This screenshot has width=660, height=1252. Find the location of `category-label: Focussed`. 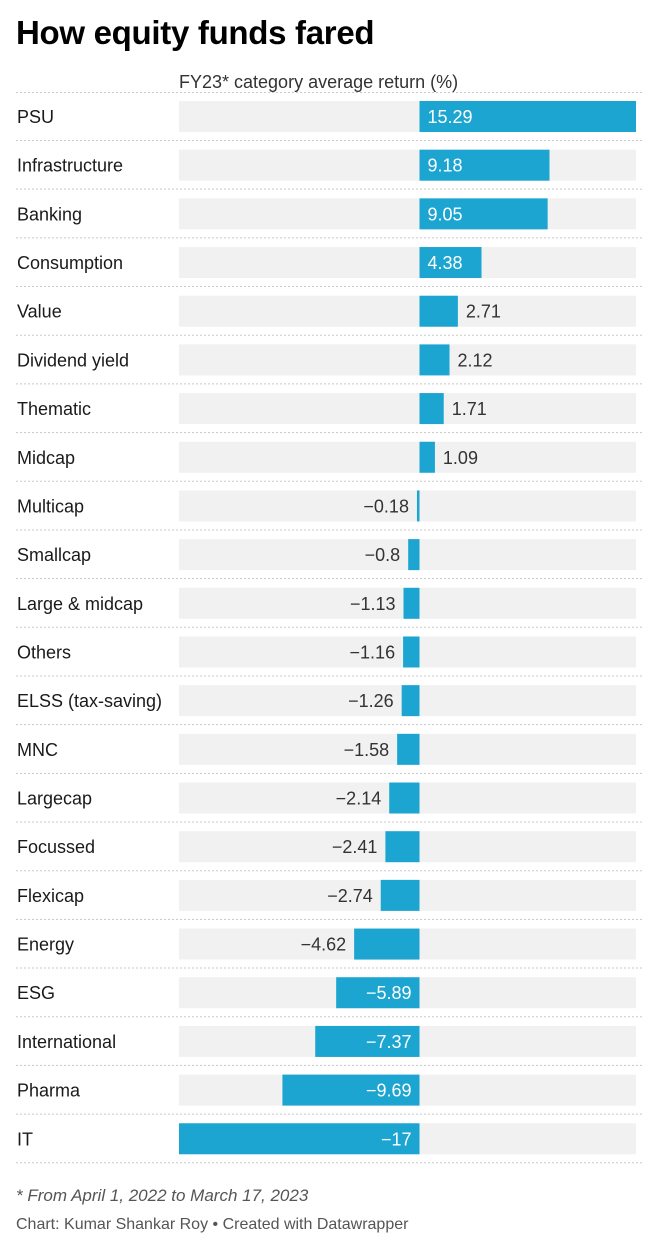

category-label: Focussed is located at coordinates (56, 847).